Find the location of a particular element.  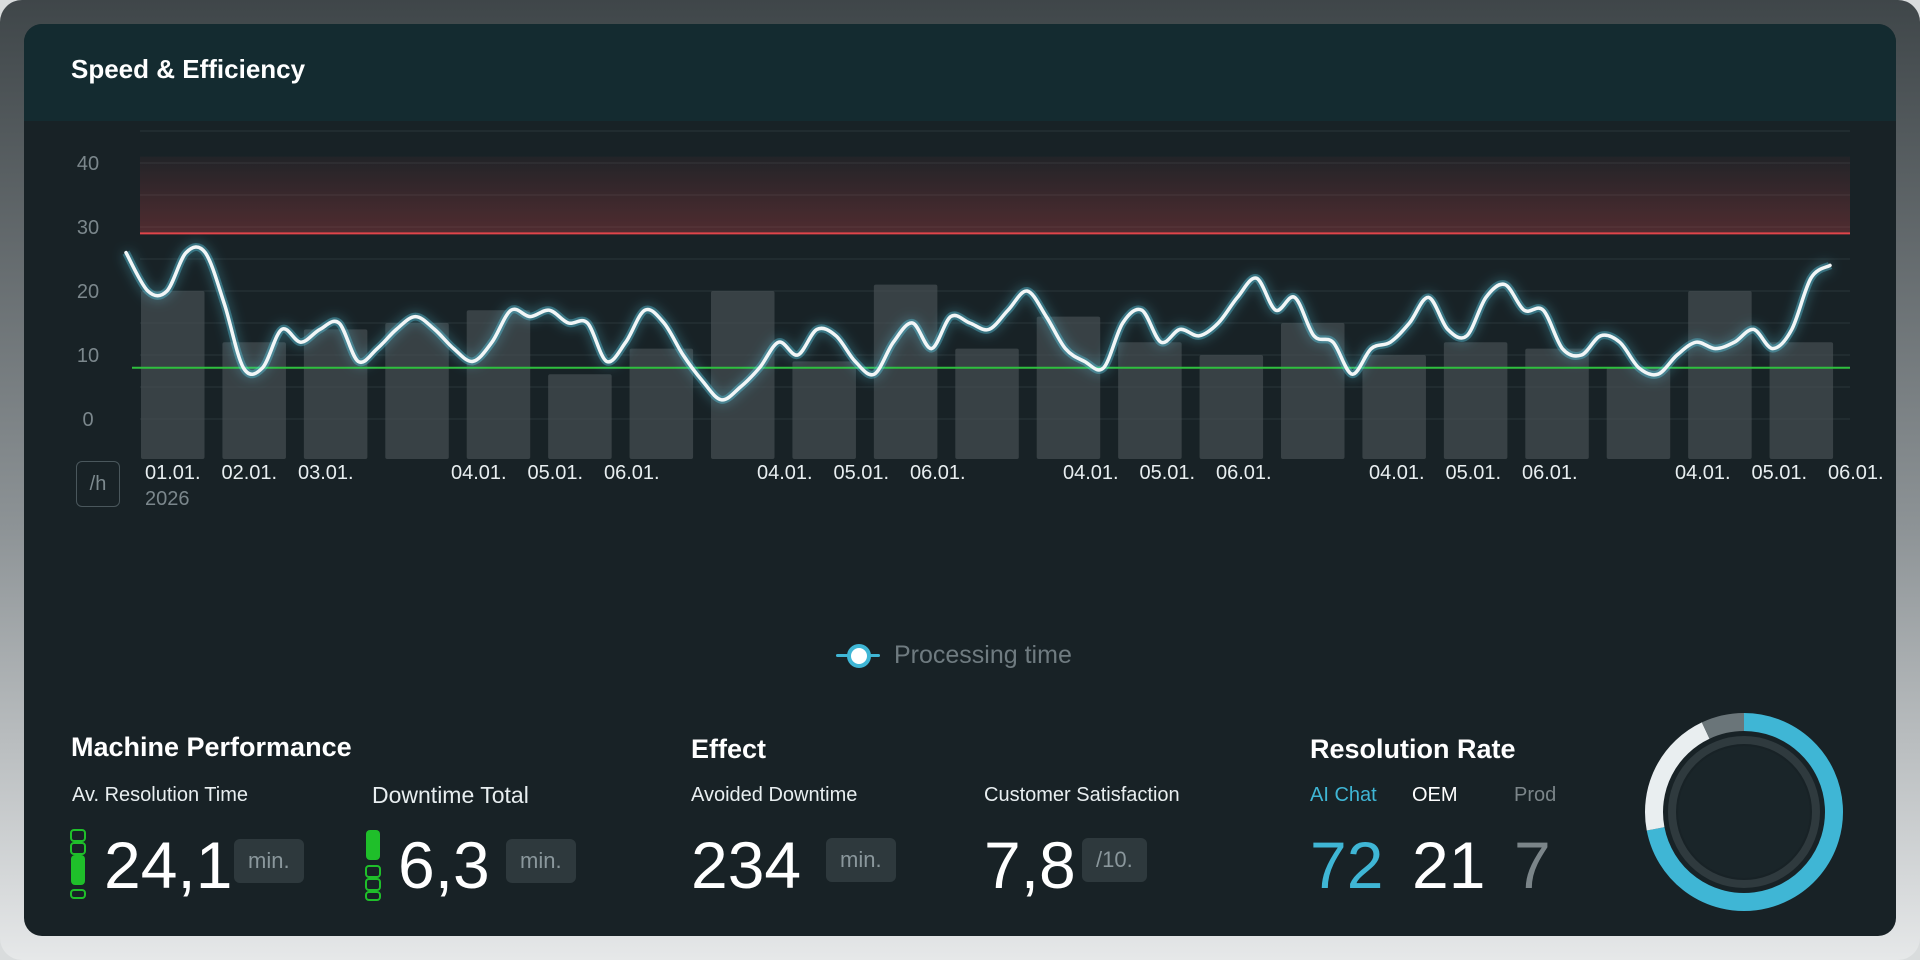

donut-inner-ring is located at coordinates (1744, 812).